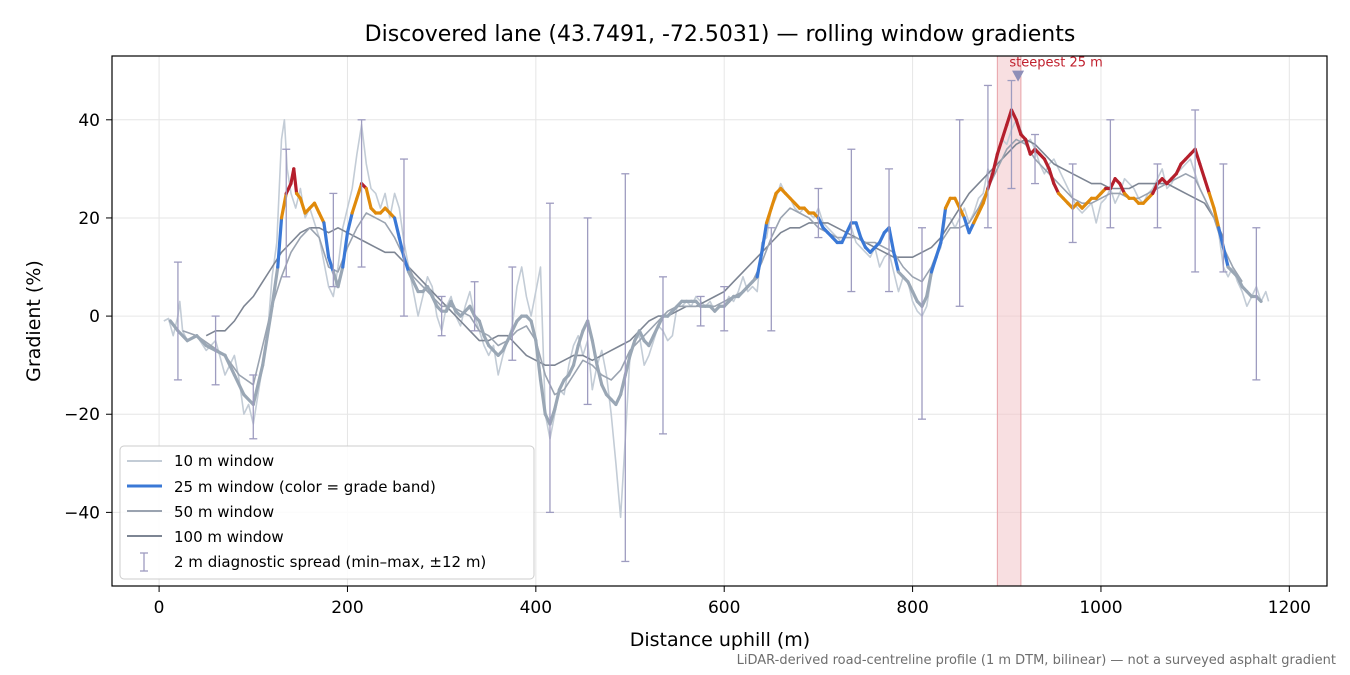 The image size is (1350, 675). I want to click on y-tick-label: −40, so click(82, 513).